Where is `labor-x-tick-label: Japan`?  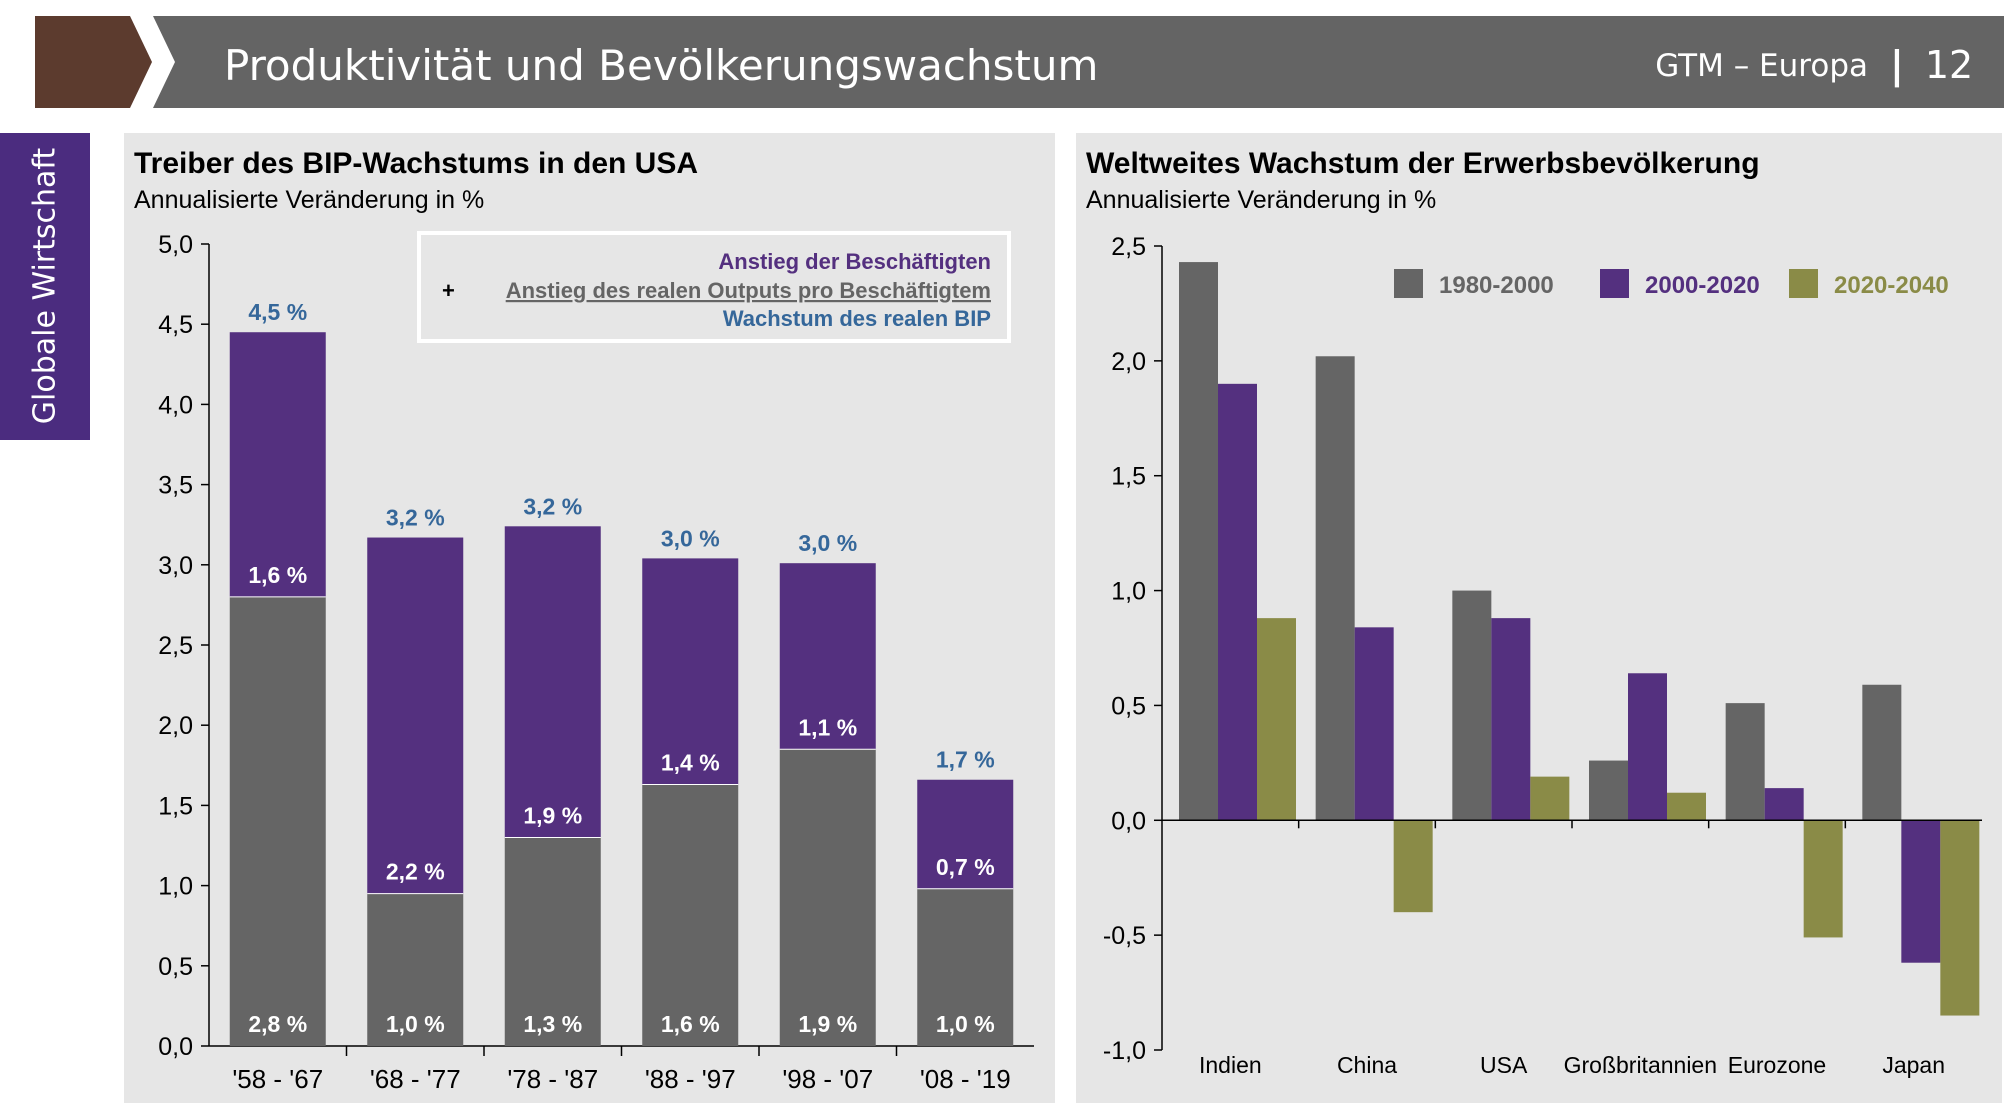
labor-x-tick-label: Japan is located at coordinates (1913, 1065).